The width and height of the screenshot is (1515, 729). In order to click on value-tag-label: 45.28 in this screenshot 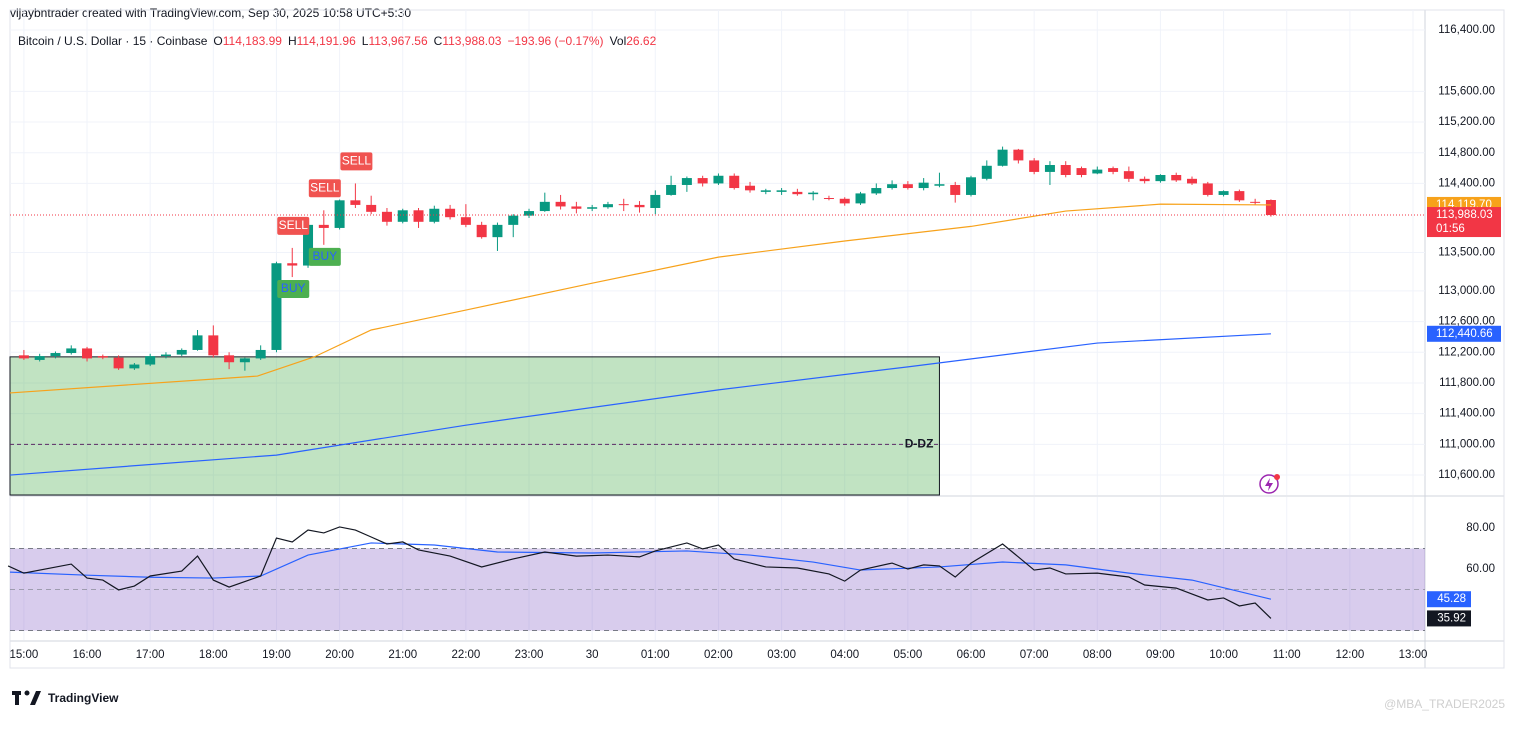, I will do `click(1451, 599)`.